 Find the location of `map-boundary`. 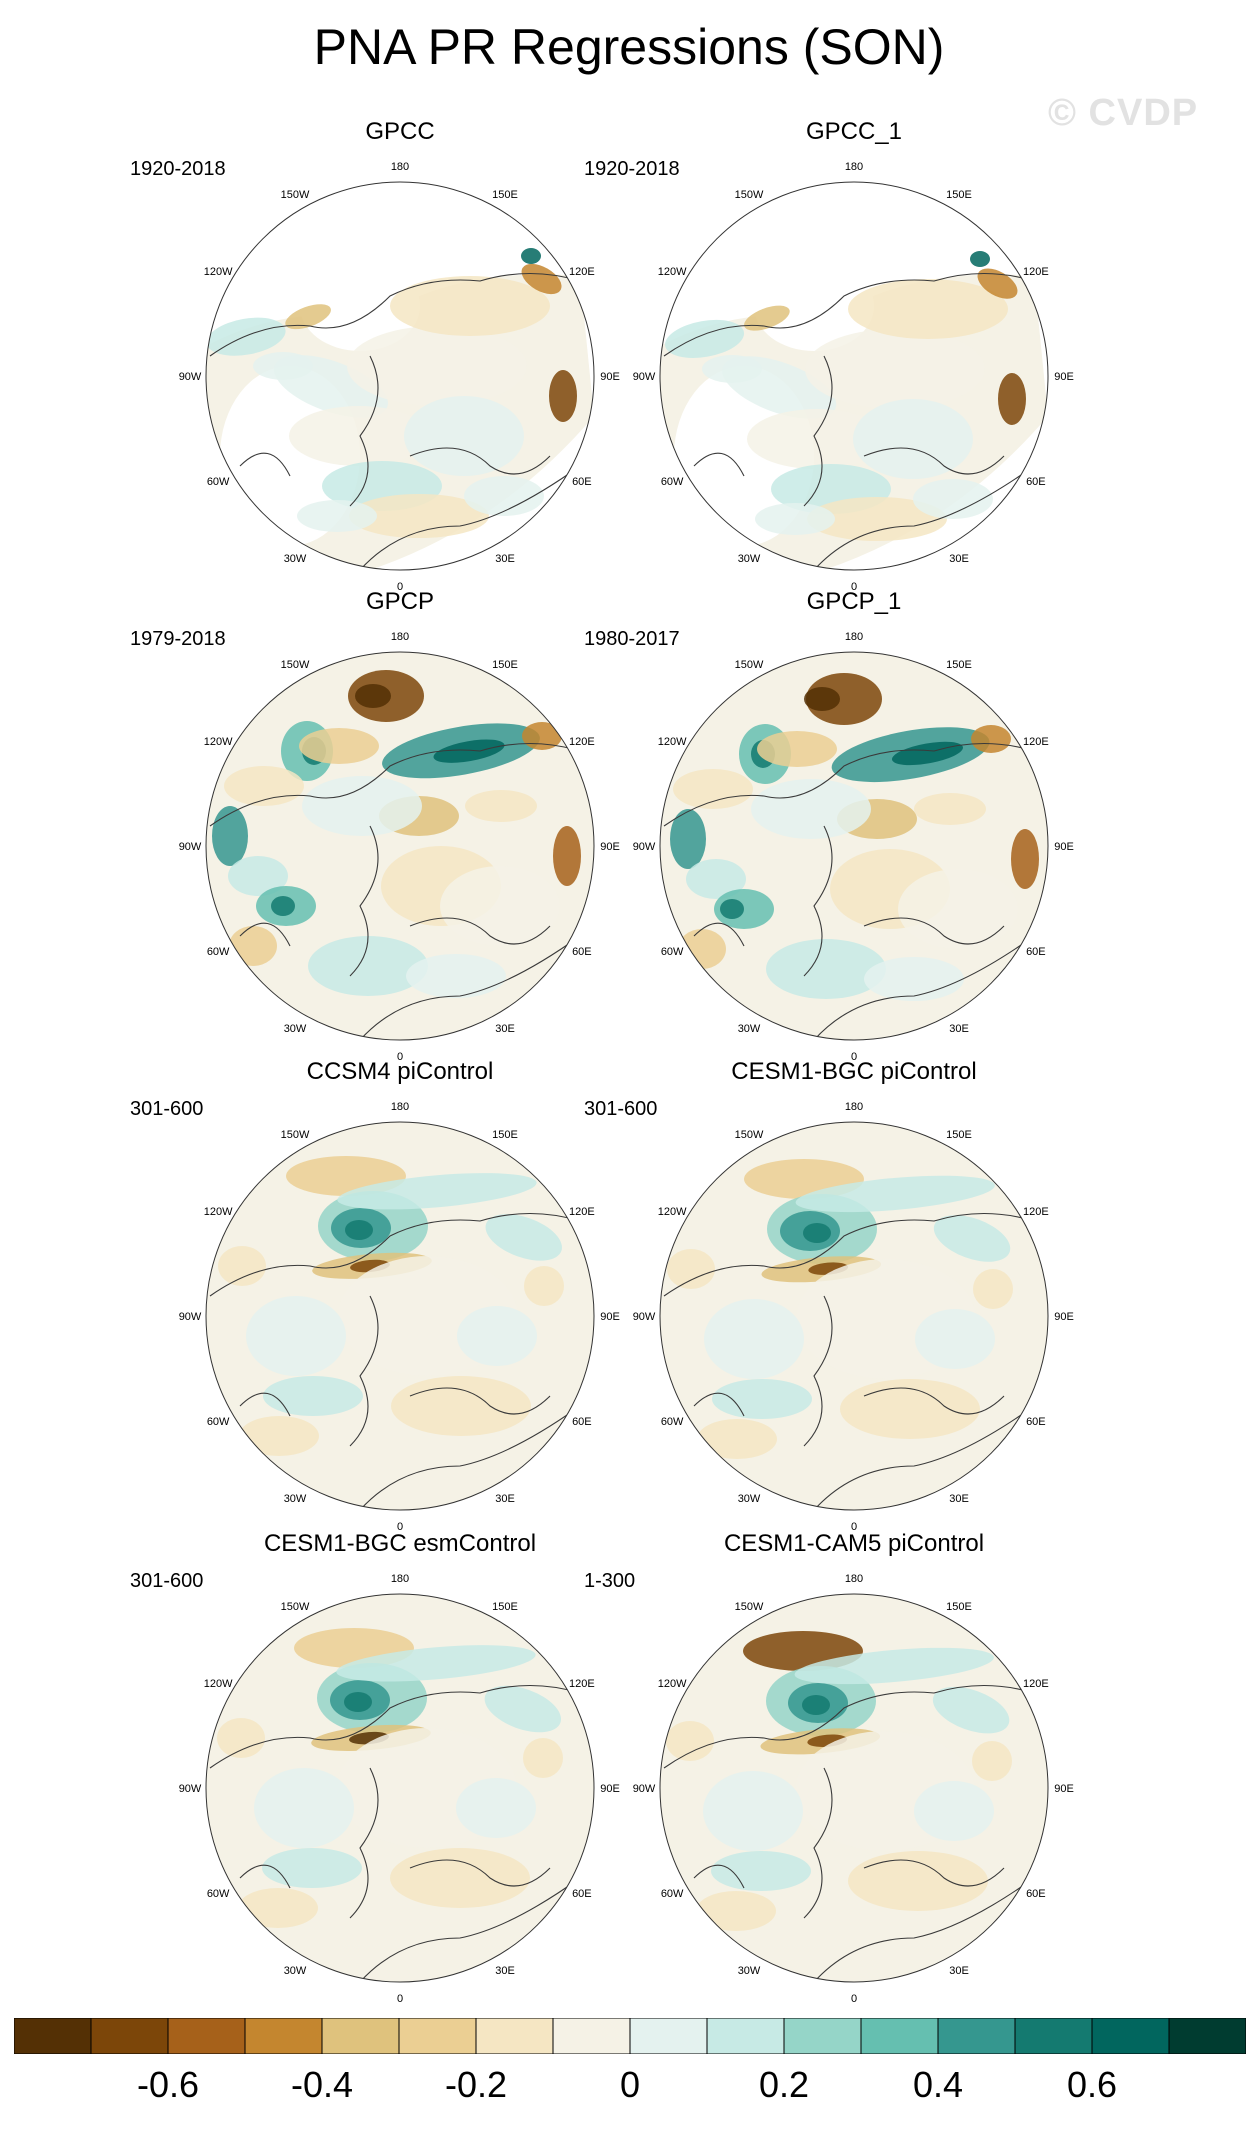

map-boundary is located at coordinates (854, 376).